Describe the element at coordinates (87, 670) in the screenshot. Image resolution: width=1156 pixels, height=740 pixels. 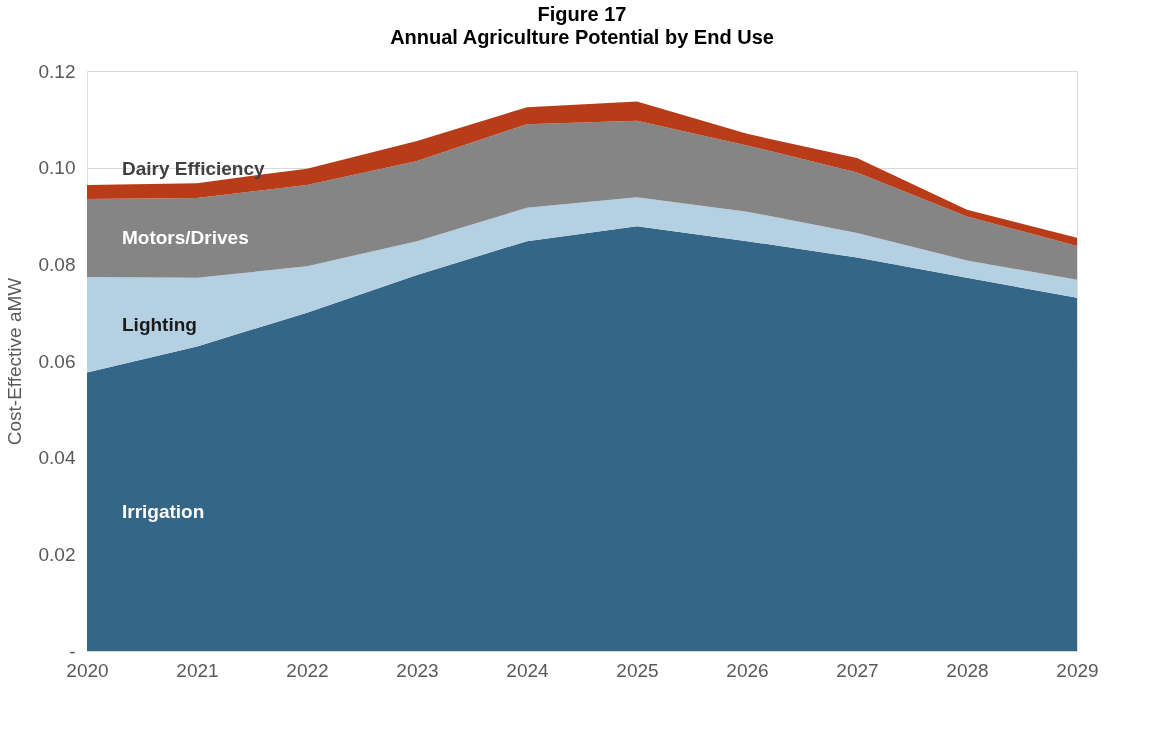
I see `x-tick-label: 2020` at that location.